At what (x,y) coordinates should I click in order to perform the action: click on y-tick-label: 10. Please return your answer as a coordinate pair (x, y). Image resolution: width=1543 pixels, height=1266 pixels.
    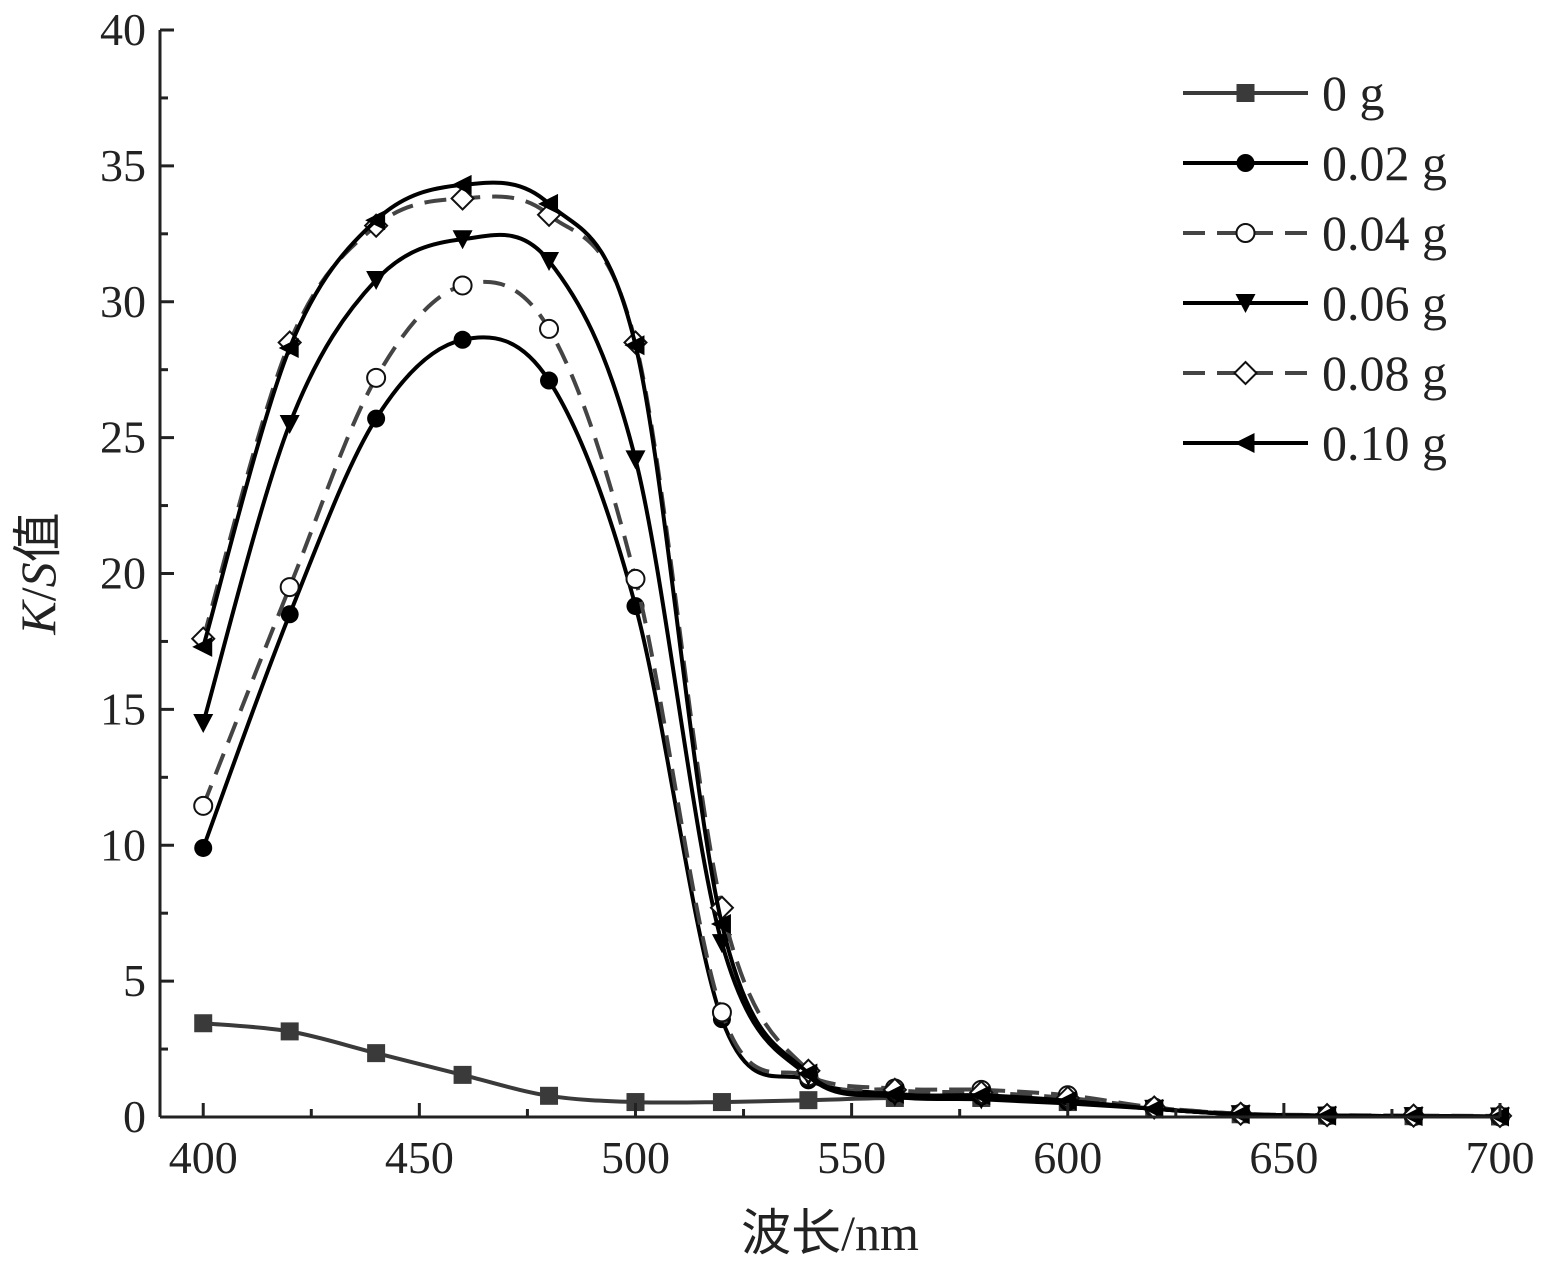
    Looking at the image, I should click on (123, 844).